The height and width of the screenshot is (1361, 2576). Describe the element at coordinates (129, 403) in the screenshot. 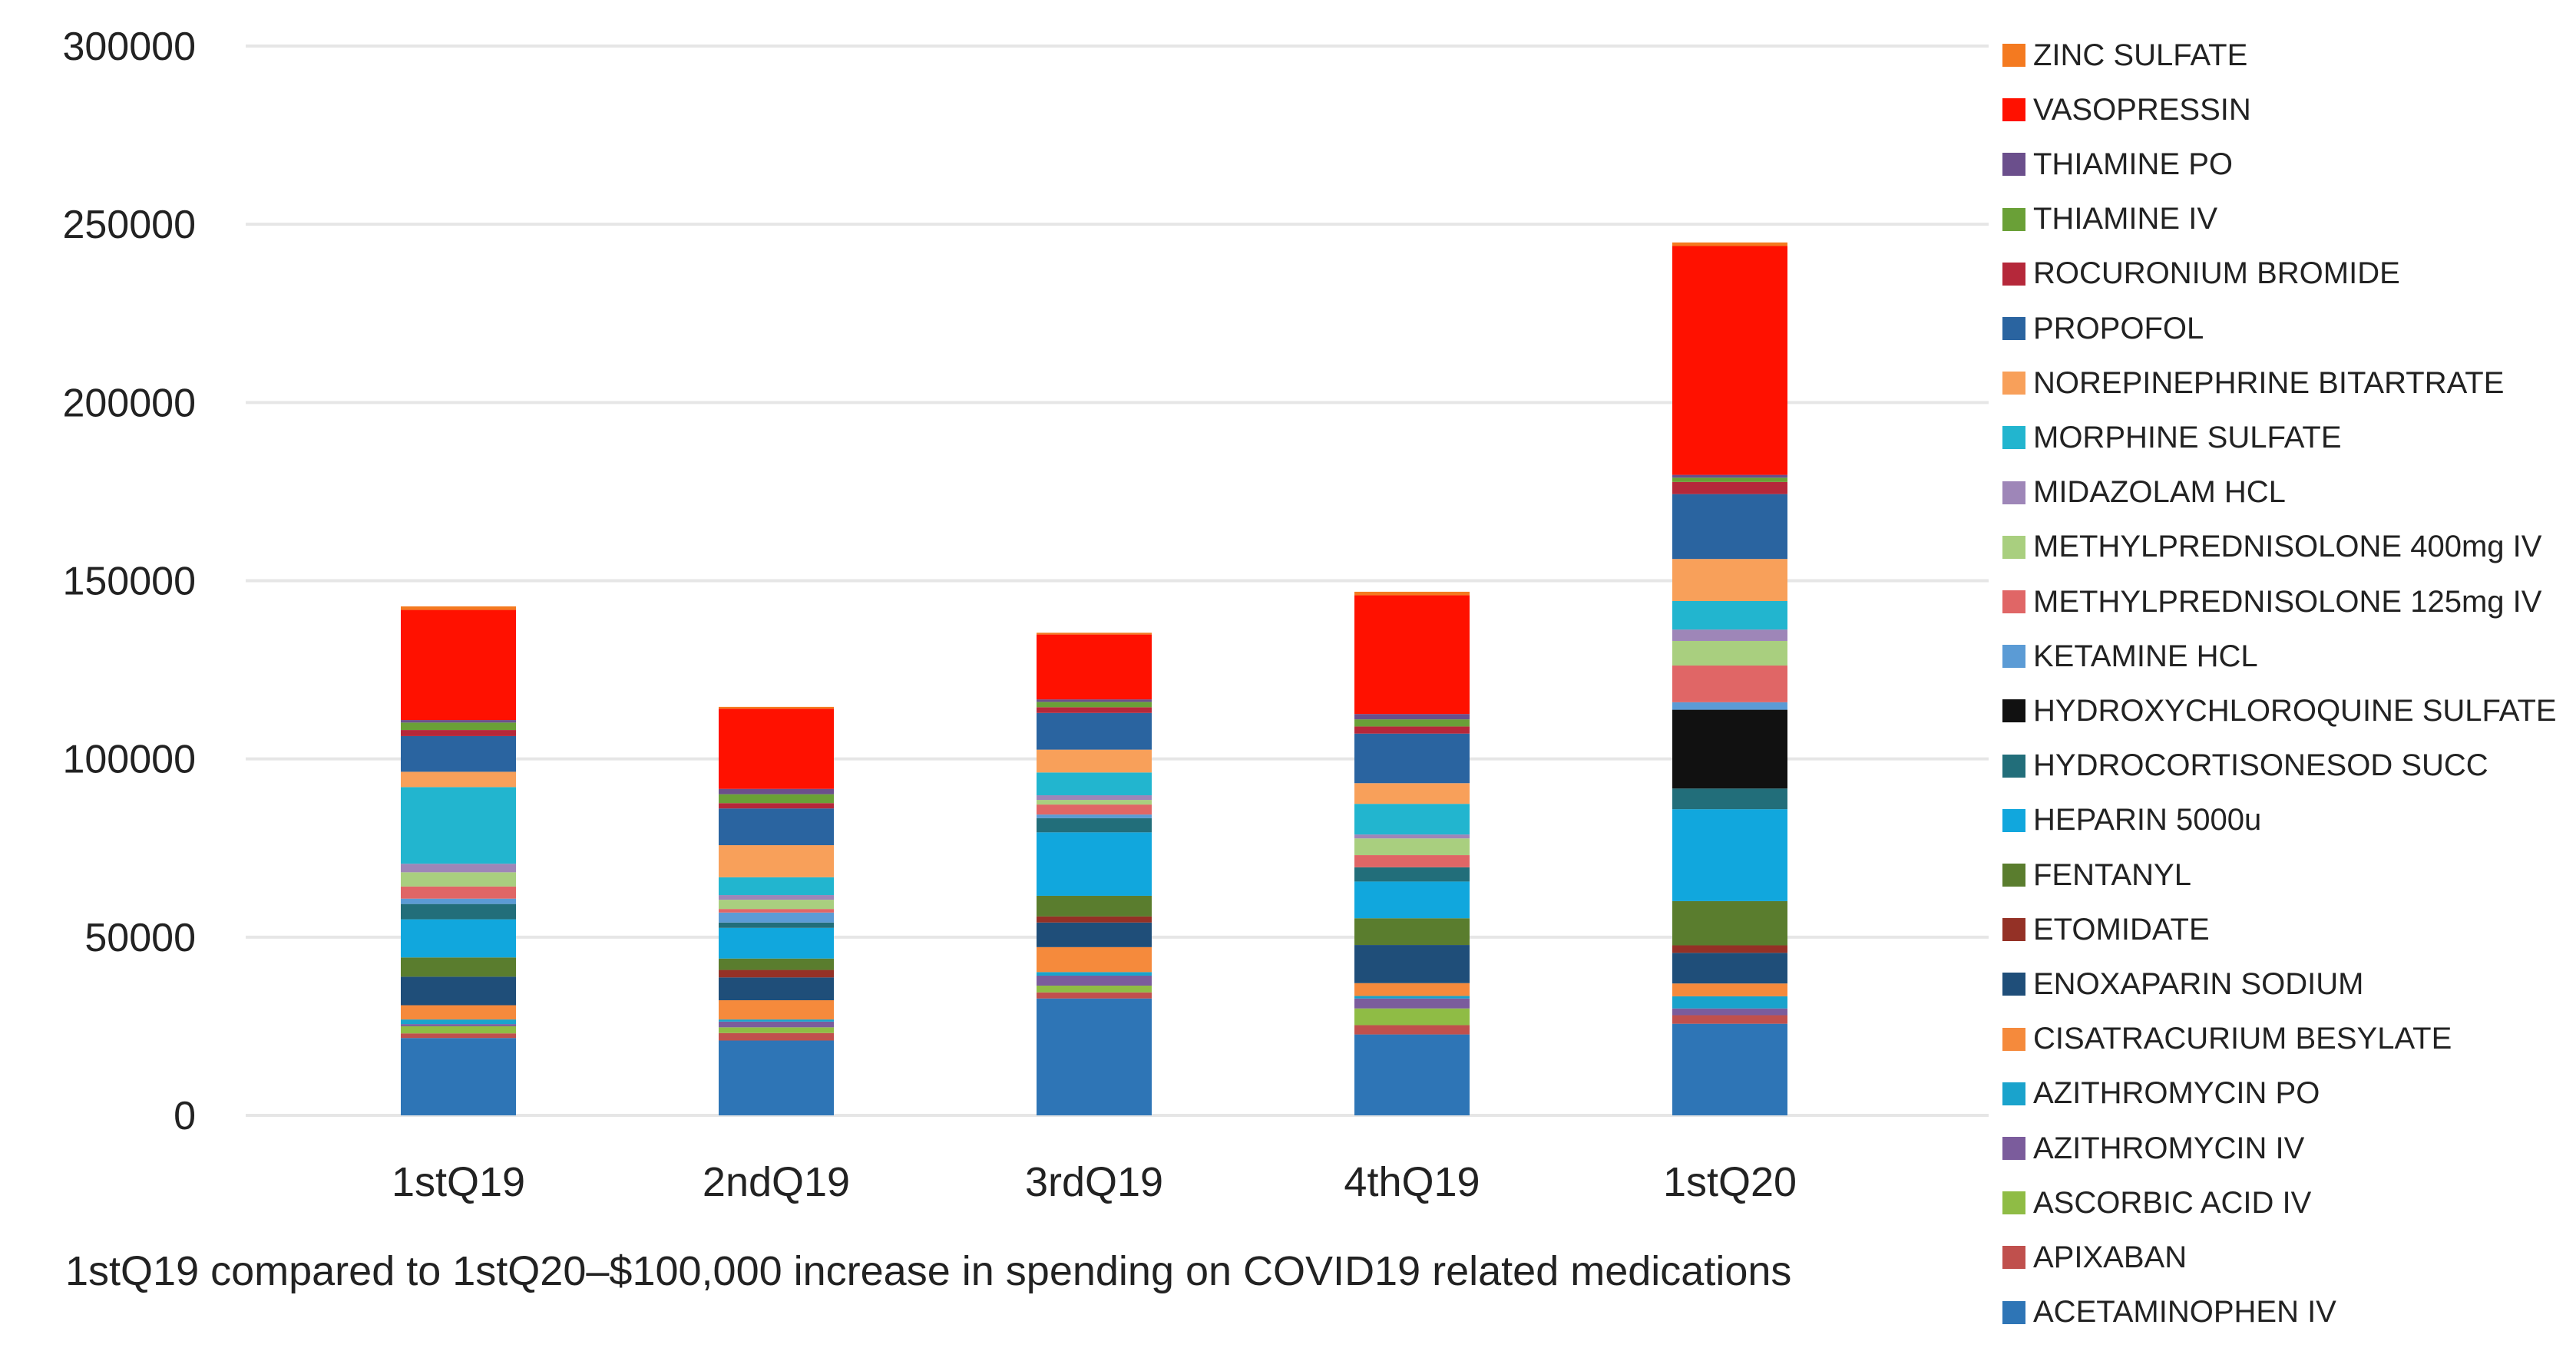

I see `y-tick-label: 200000` at that location.